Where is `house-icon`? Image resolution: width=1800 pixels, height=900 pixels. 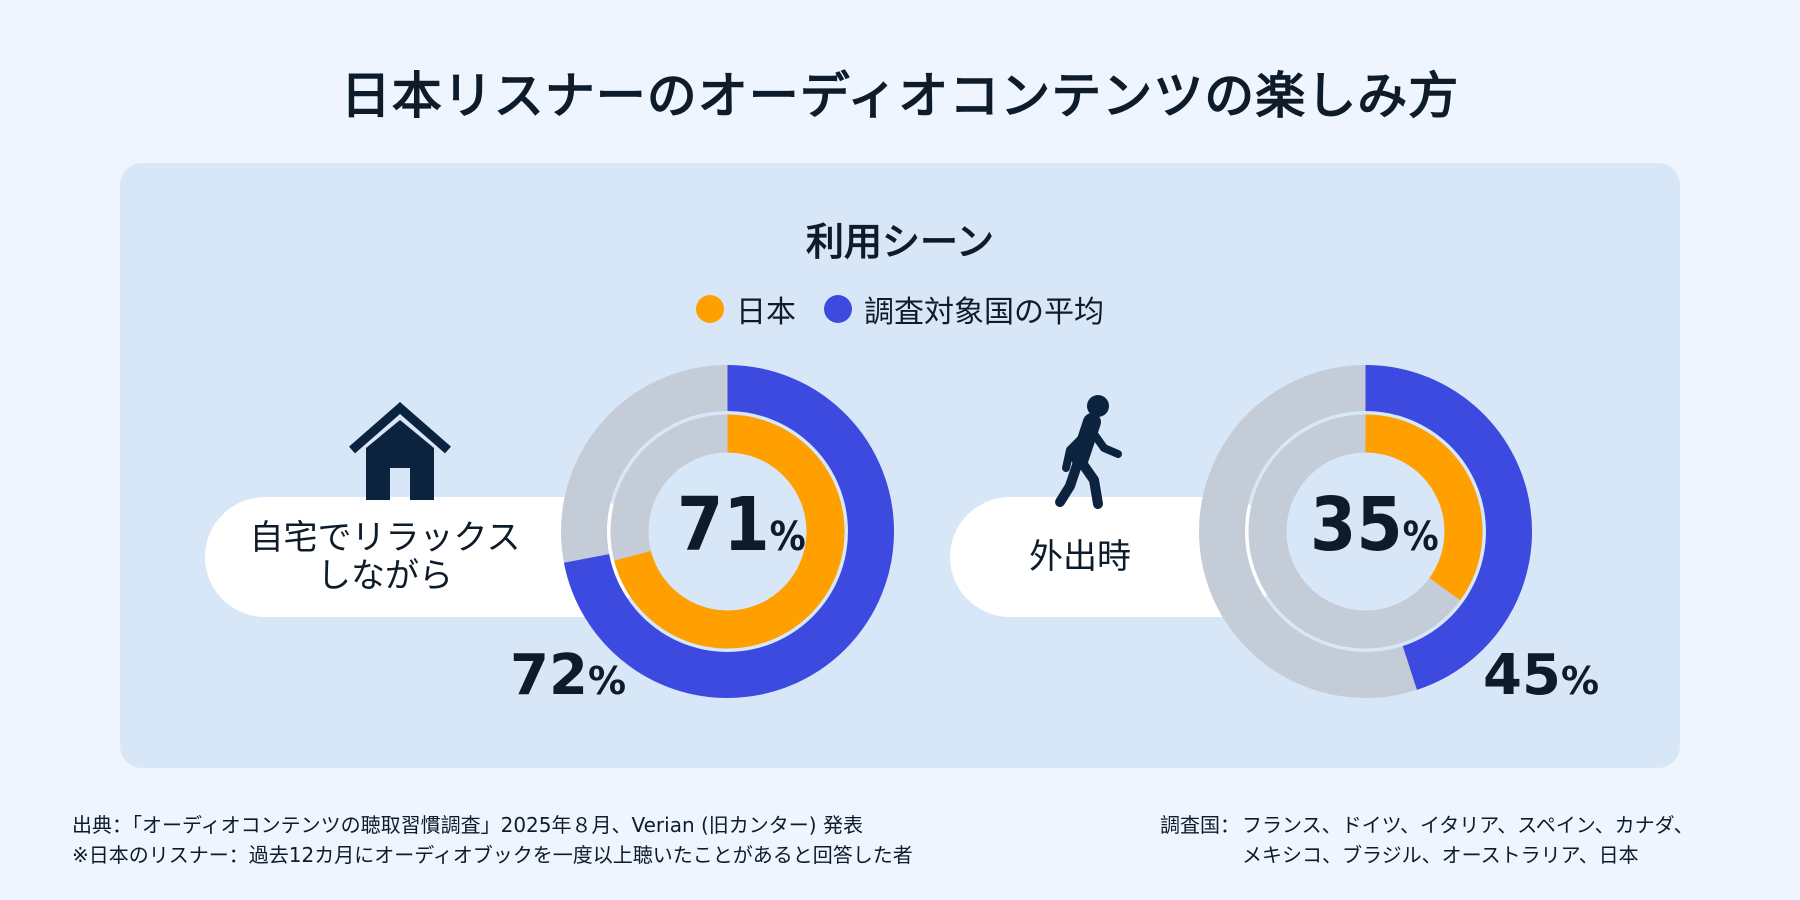 house-icon is located at coordinates (400, 451).